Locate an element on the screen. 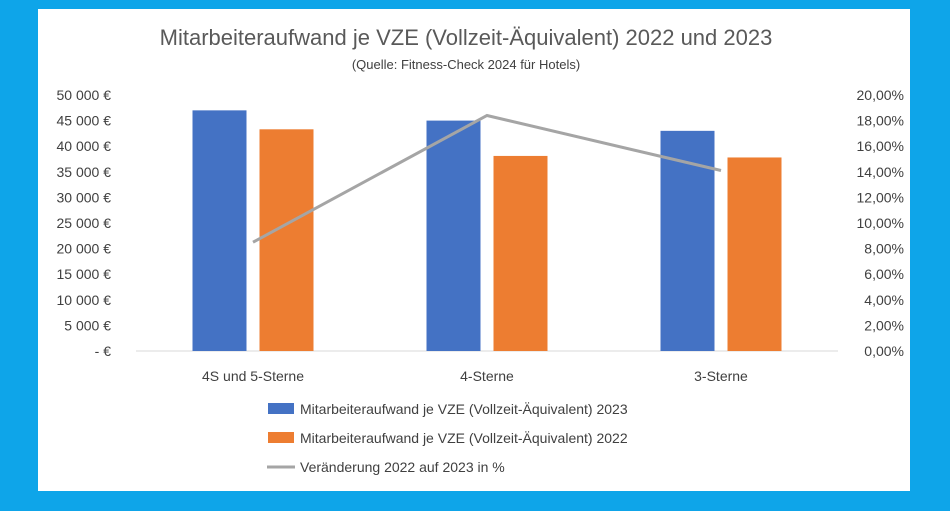  left-tick-label: 10 000 € is located at coordinates (84, 300).